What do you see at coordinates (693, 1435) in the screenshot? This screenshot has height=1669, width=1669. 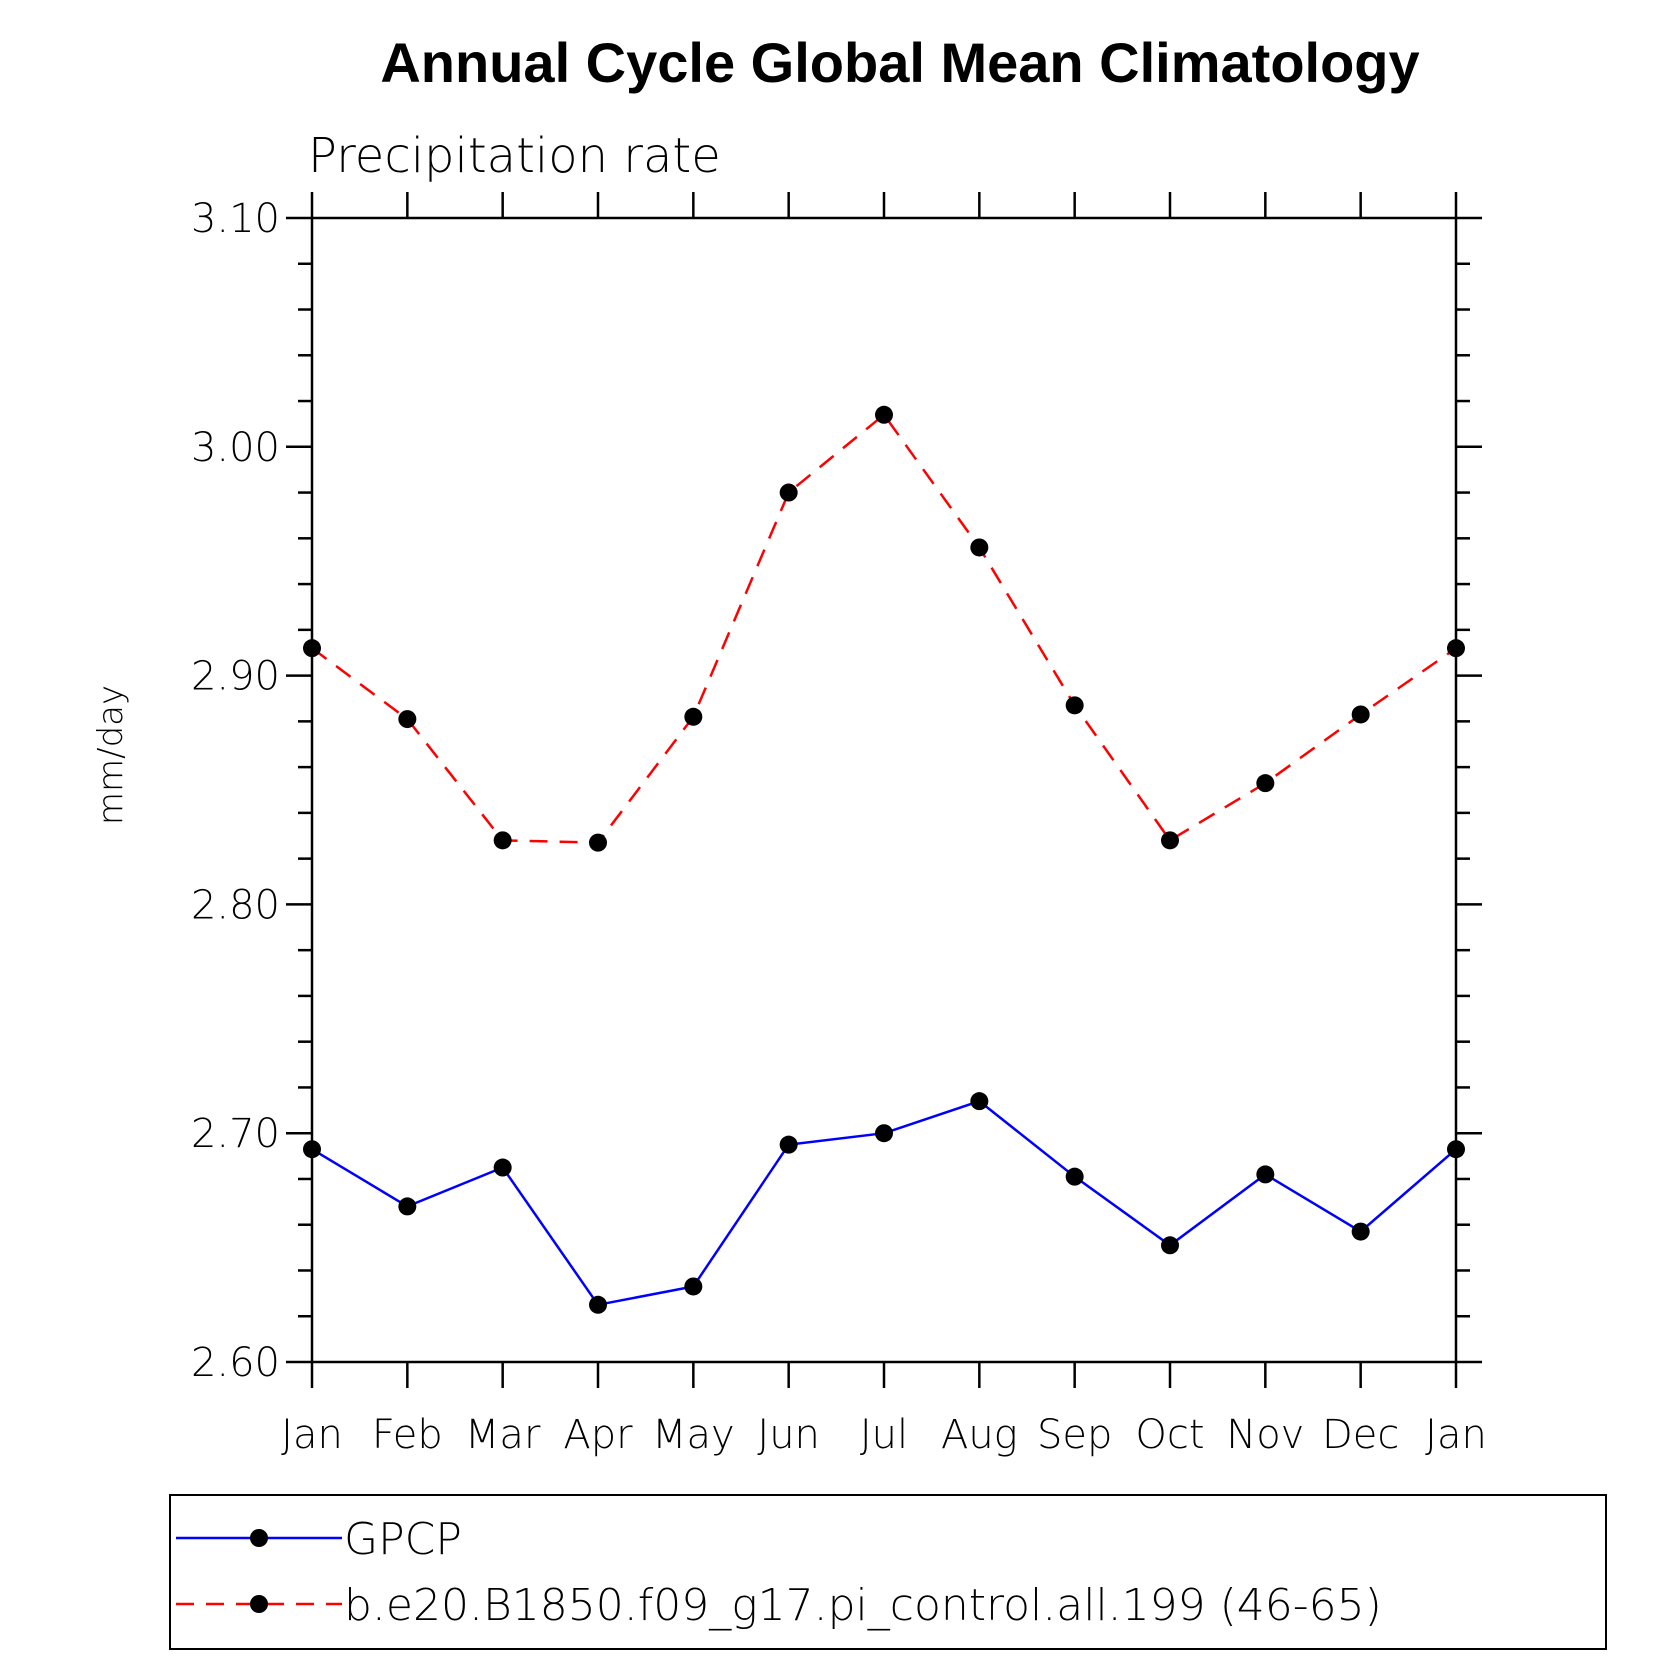 I see `x-tick-label: May` at bounding box center [693, 1435].